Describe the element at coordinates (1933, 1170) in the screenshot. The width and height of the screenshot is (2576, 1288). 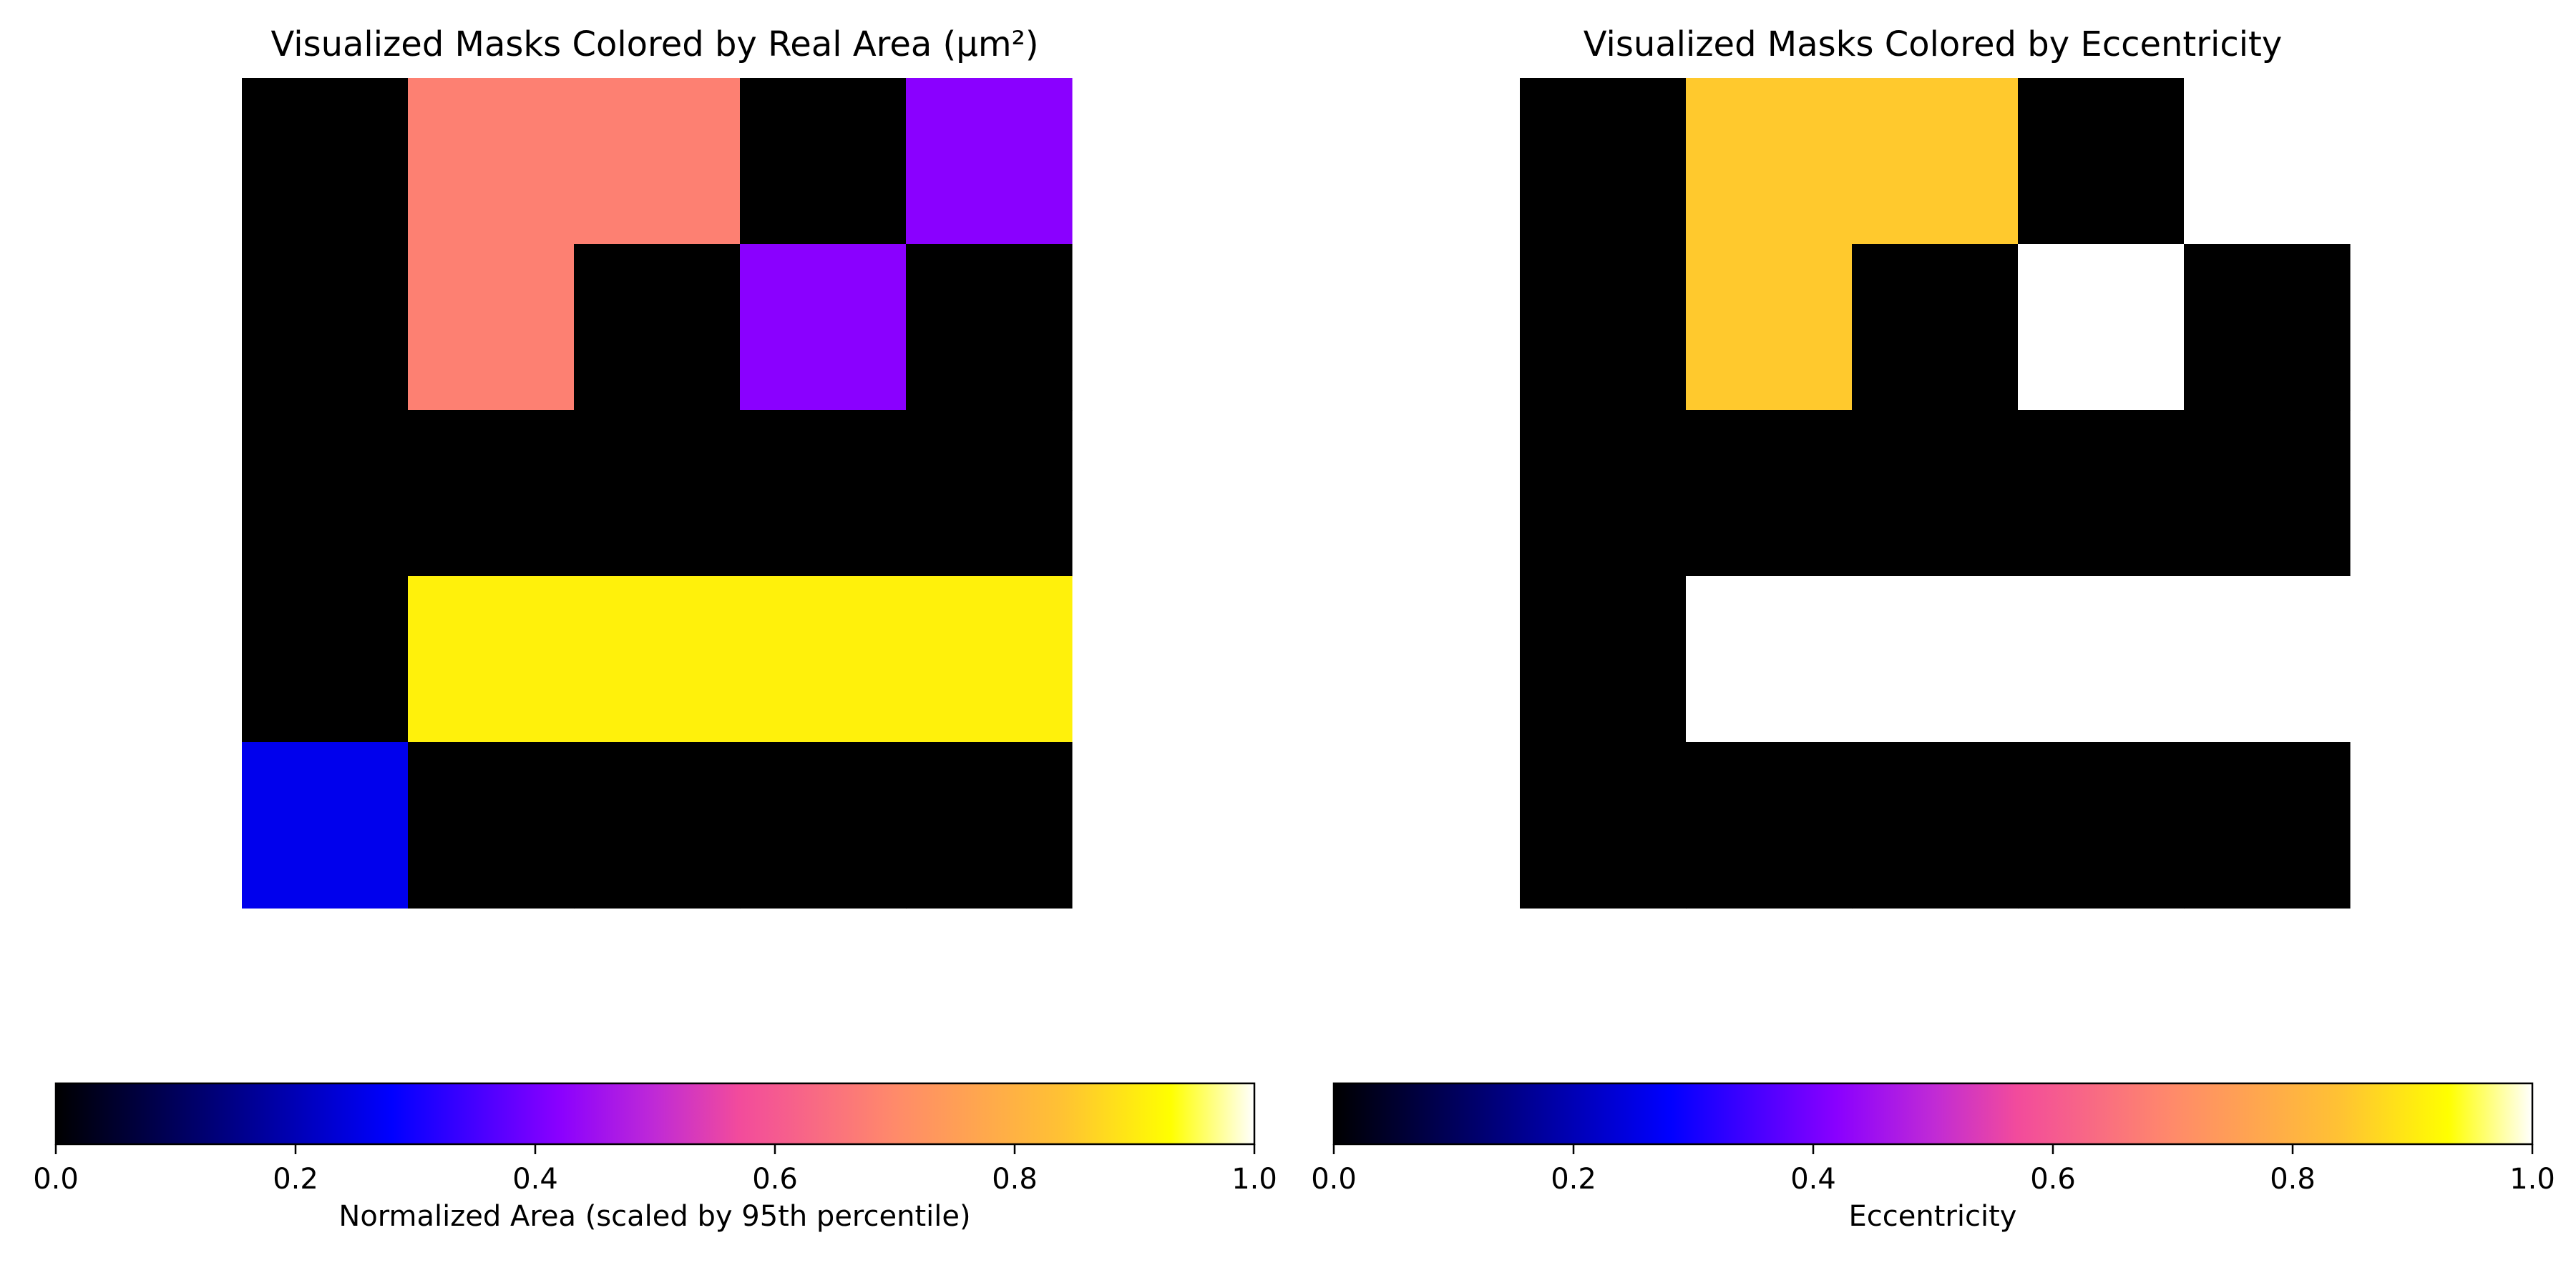
I see `eccentricity-colorbar-ticks: 0.0 0.2 0.4 0.6 0.8 1.0` at that location.